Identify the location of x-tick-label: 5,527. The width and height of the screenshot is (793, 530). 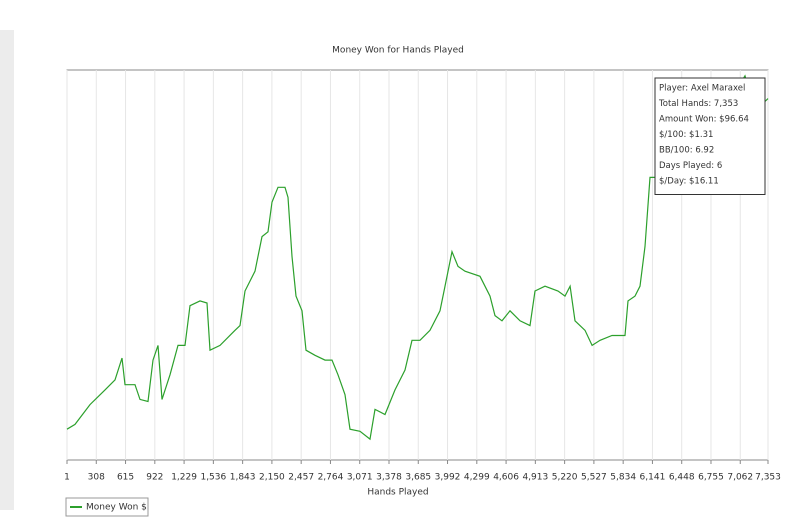
(594, 478).